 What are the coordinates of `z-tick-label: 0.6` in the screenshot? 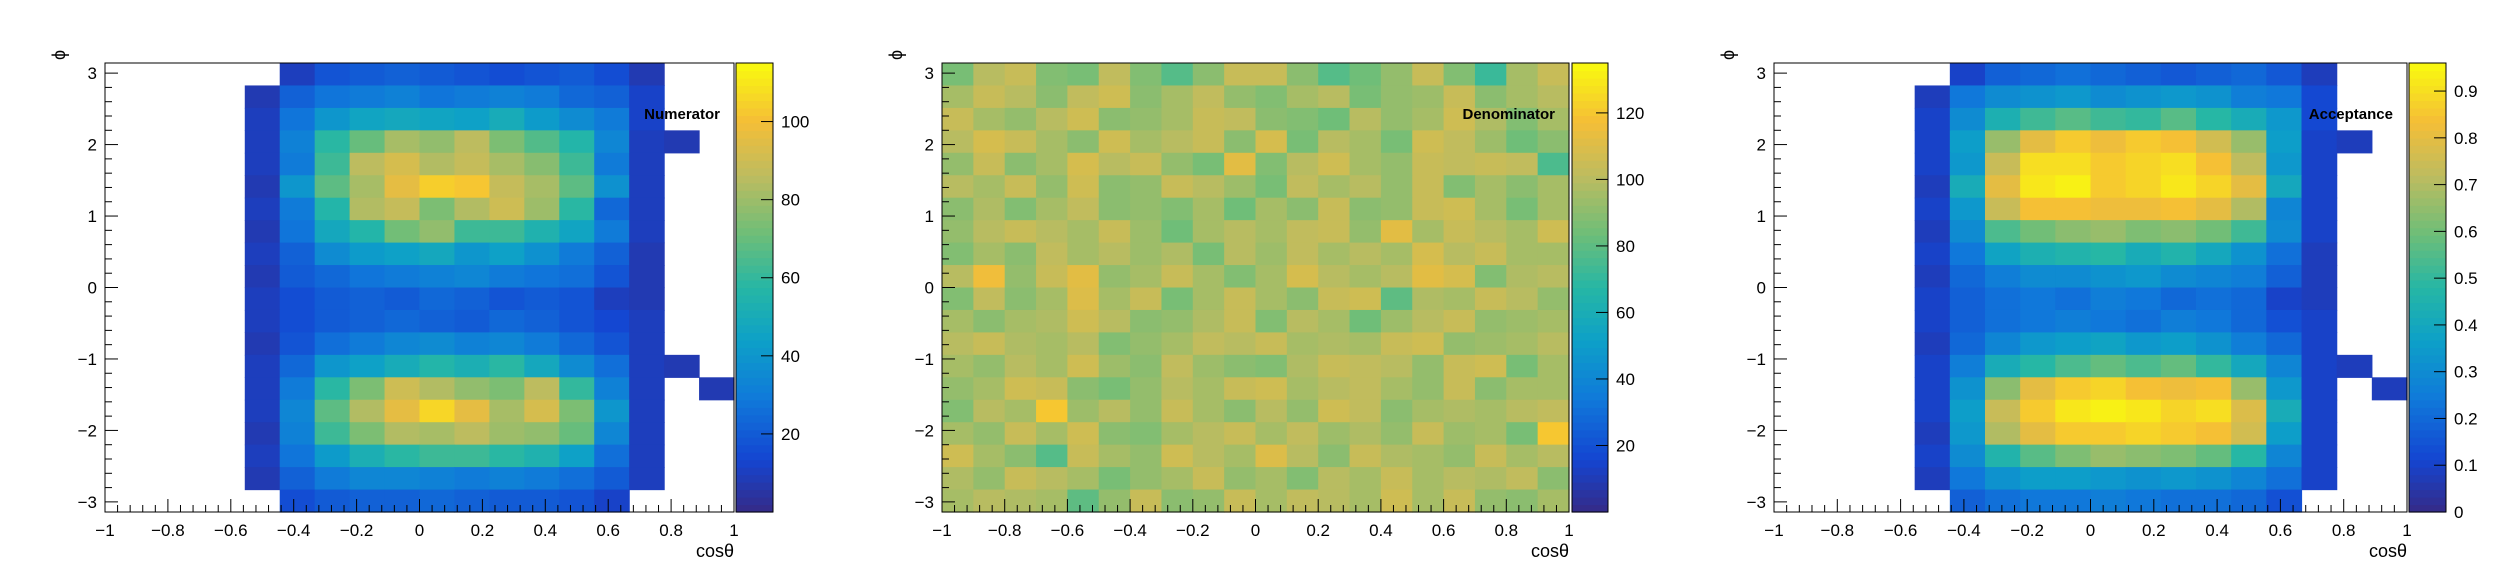 It's located at (2466, 231).